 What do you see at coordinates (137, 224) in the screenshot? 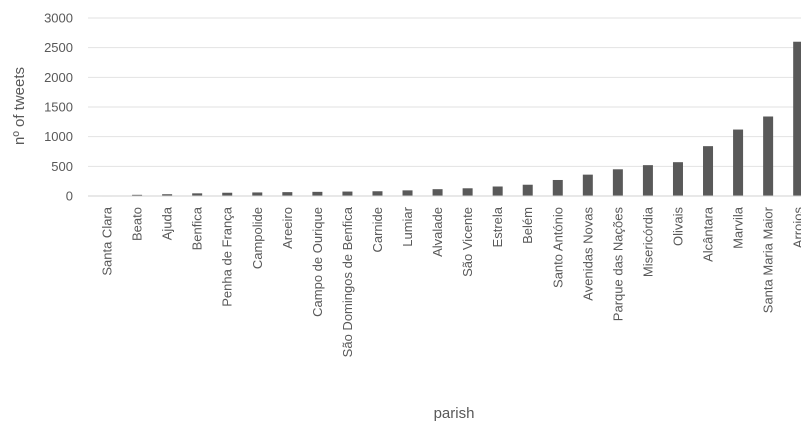
I see `x-tick-label: Beato` at bounding box center [137, 224].